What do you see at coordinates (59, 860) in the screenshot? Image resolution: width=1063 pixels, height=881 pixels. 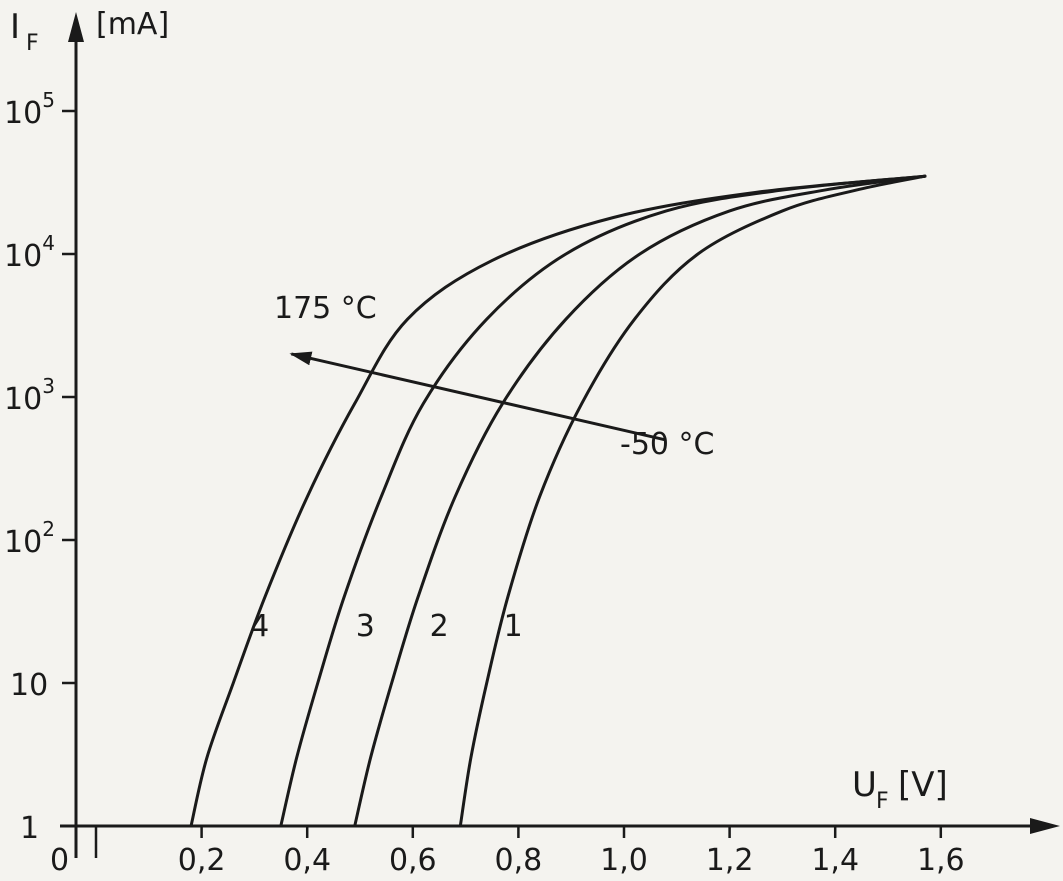 I see `x-origin-label: 0` at bounding box center [59, 860].